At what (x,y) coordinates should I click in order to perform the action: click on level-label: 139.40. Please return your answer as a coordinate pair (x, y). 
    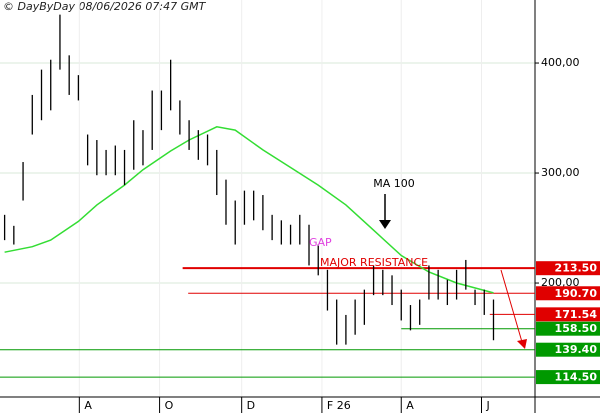
    Looking at the image, I should click on (576, 349).